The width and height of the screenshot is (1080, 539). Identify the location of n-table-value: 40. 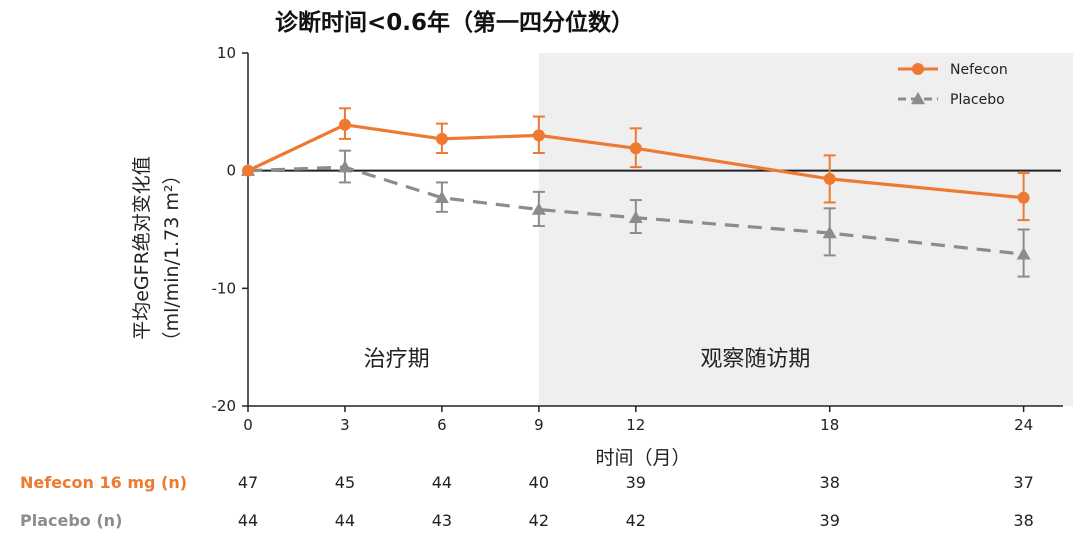
(539, 482).